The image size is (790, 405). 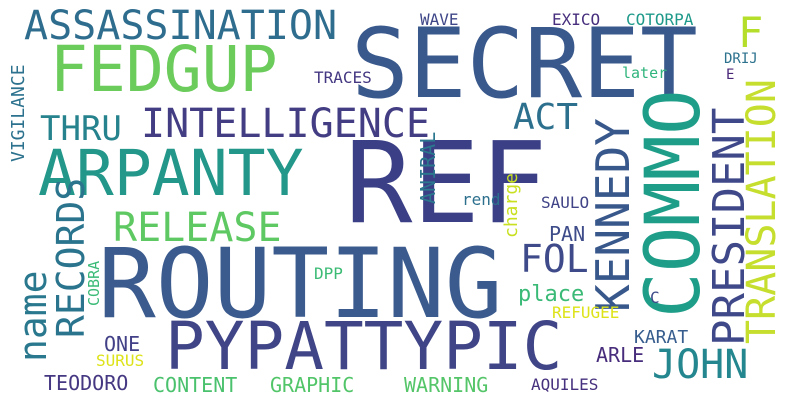 What do you see at coordinates (171, 173) in the screenshot?
I see `word-arpanty: ARPANTY` at bounding box center [171, 173].